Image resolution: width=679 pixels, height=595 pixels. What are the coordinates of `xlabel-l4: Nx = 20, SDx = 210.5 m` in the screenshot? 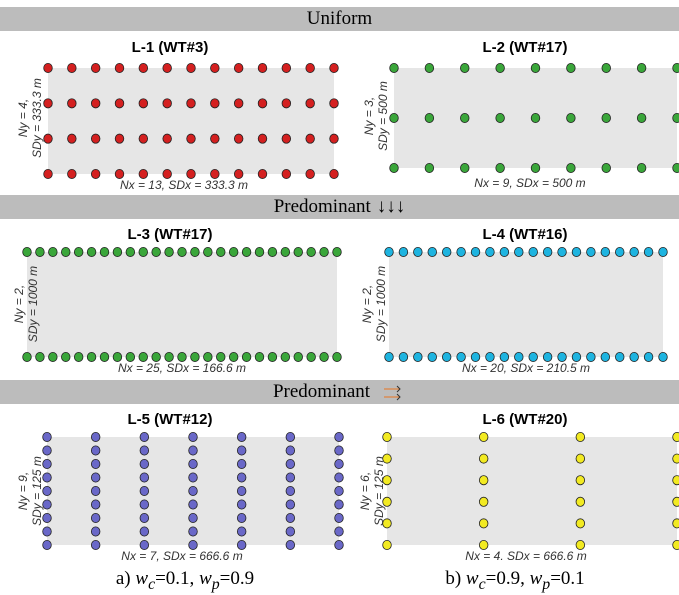 It's located at (526, 368).